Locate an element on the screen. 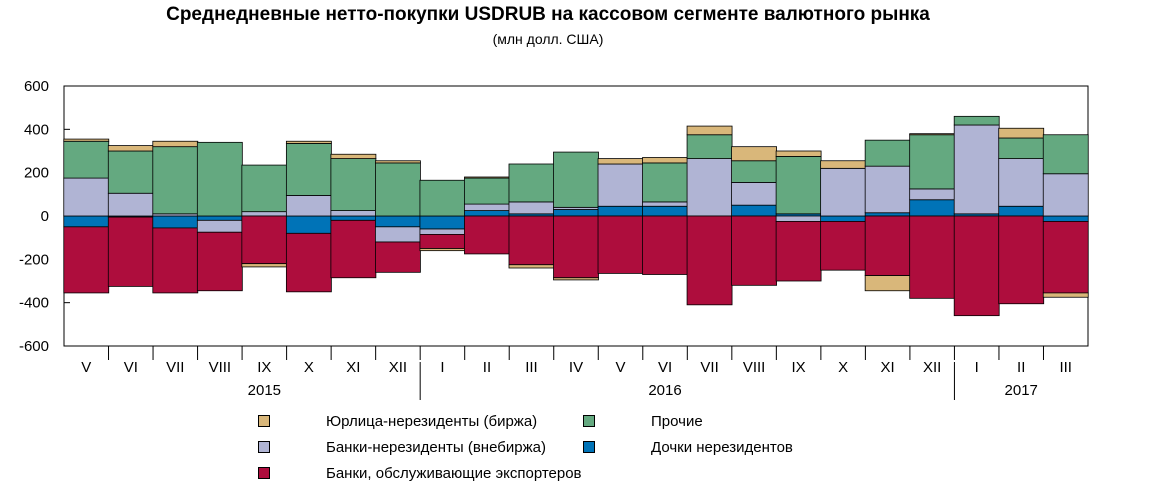  y-tick-label: -200 is located at coordinates (34, 259).